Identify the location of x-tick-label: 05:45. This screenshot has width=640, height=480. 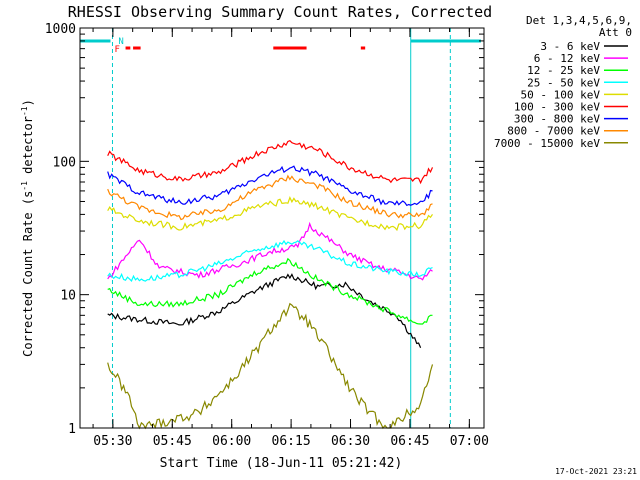
(172, 441).